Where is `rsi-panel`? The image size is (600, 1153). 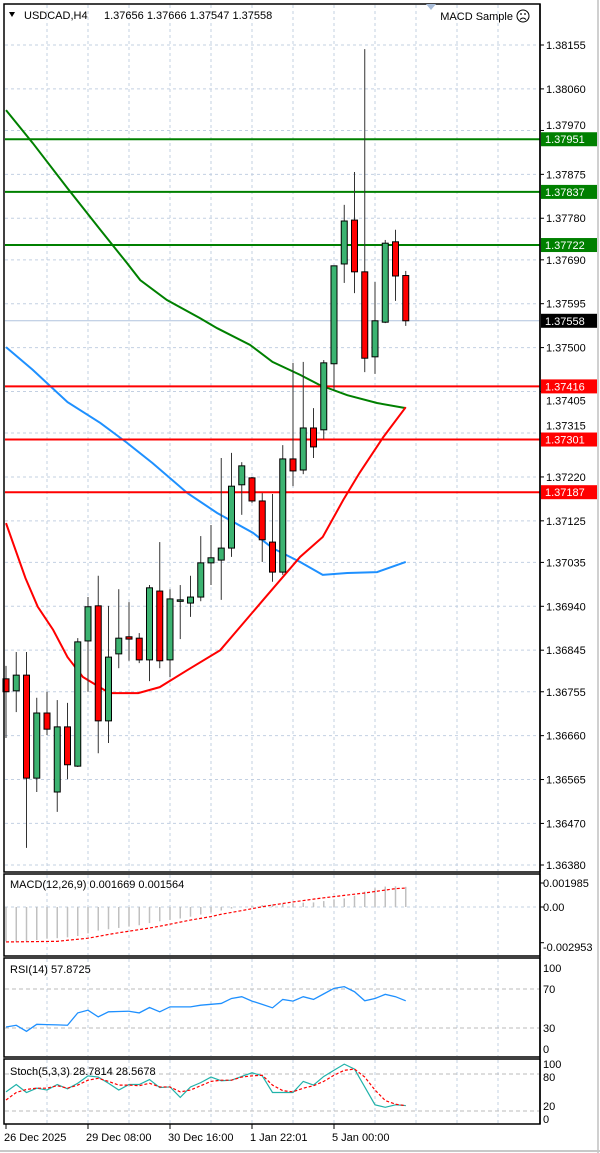 rsi-panel is located at coordinates (272, 1009).